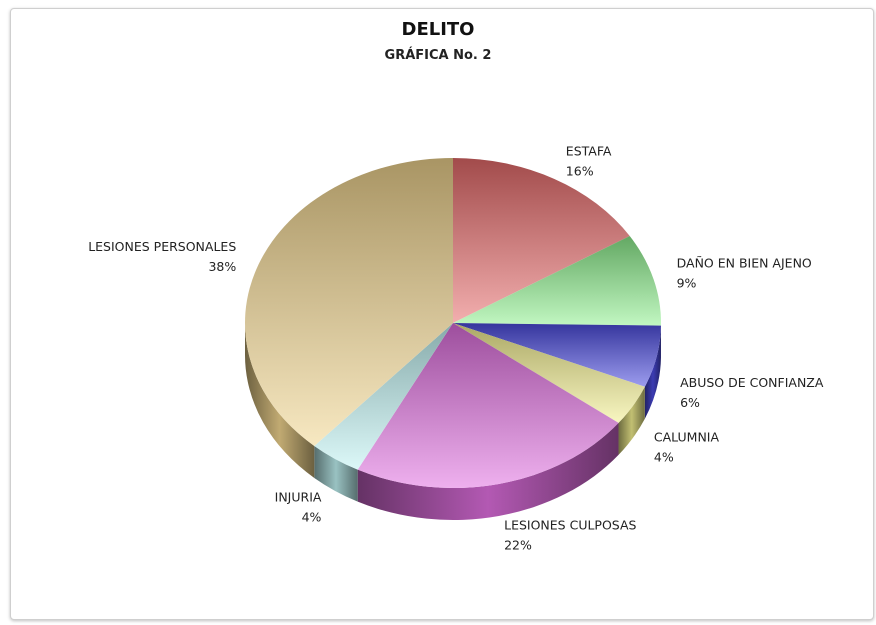 This screenshot has width=876, height=625. Describe the element at coordinates (570, 534) in the screenshot. I see `label-lesiones-culposas: LESIONES CULPOSAS 22%` at that location.